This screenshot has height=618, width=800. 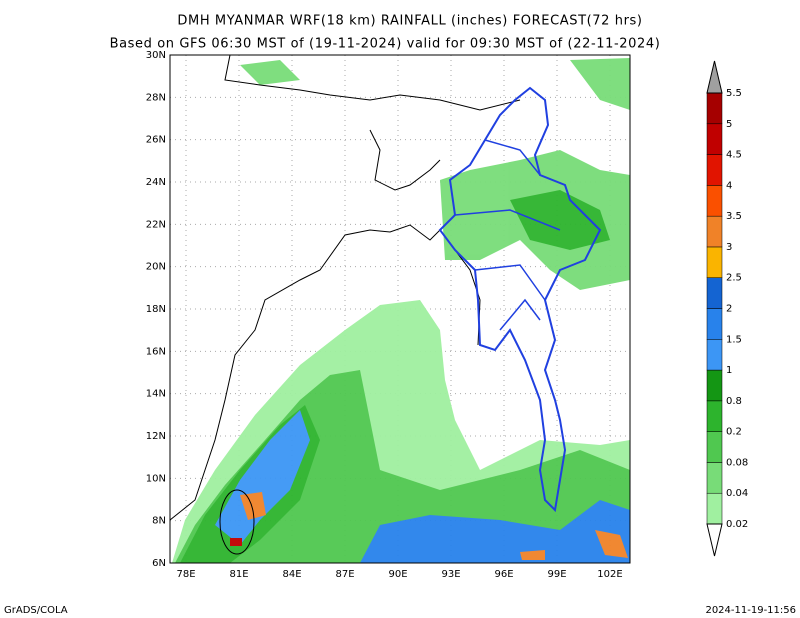 What do you see at coordinates (729, 185) in the screenshot?
I see `colorbar-label: 4` at bounding box center [729, 185].